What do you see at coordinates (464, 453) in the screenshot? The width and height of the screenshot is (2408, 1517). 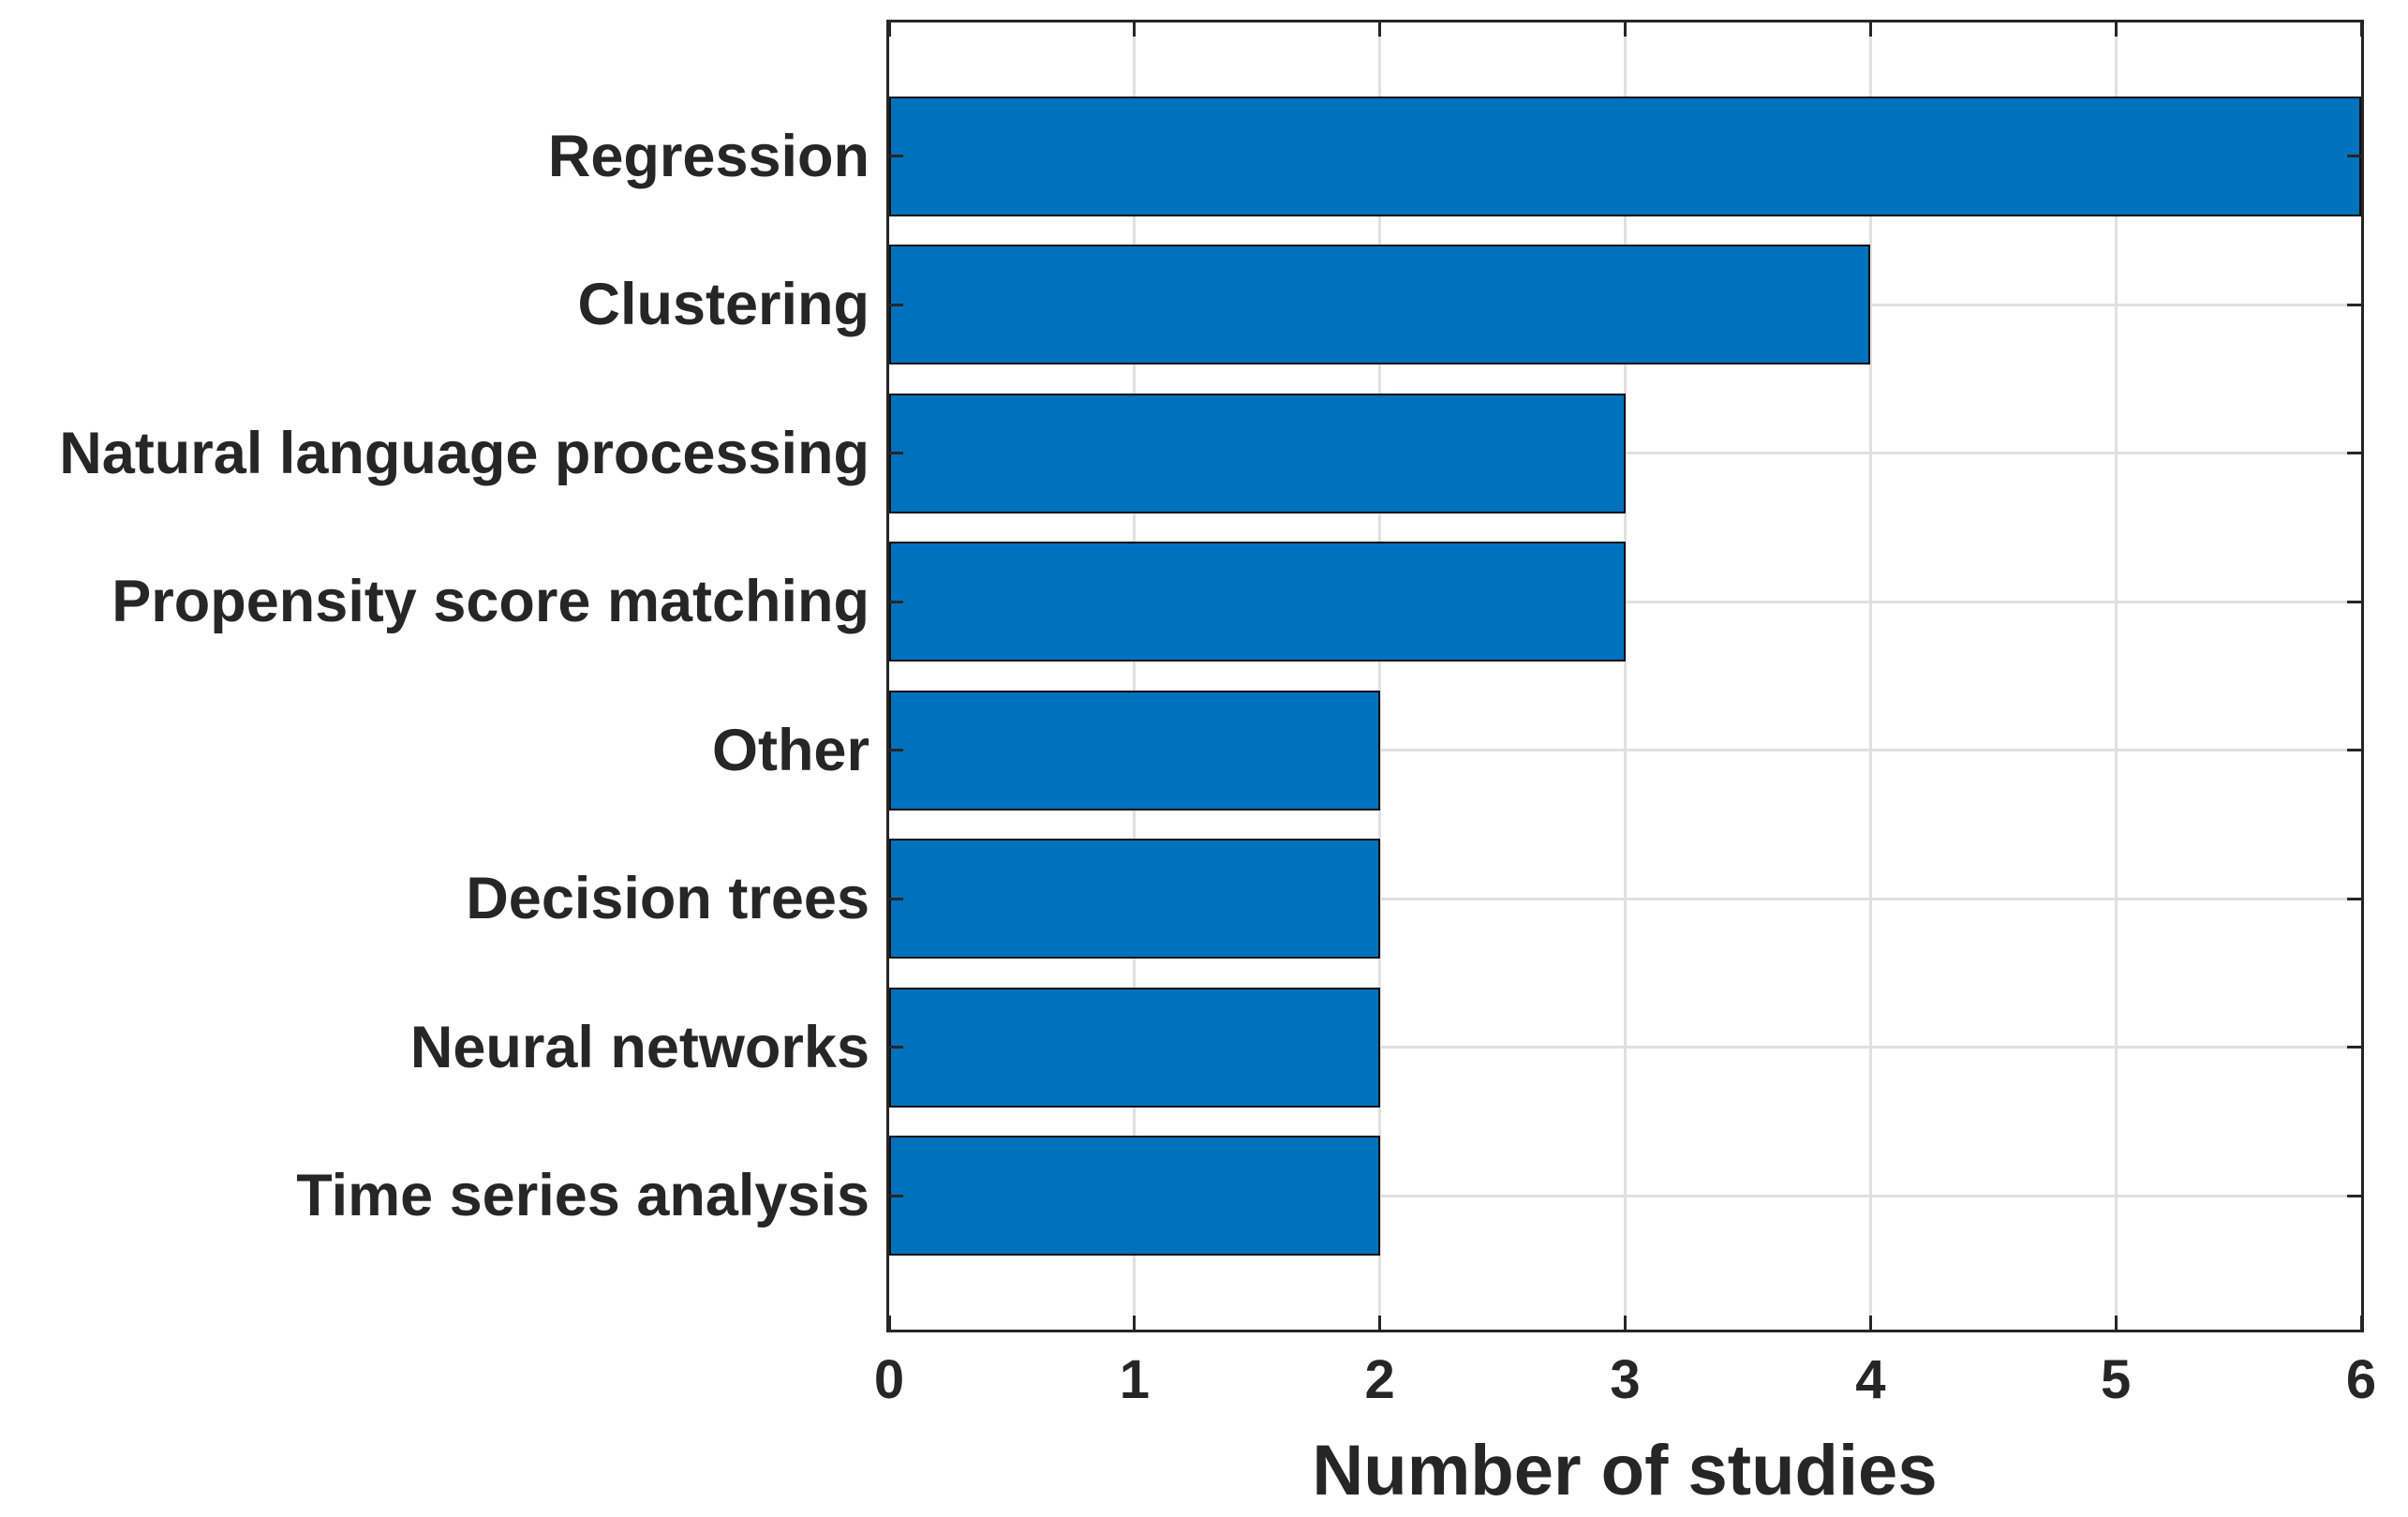 I see `category-label: Natural language processing` at bounding box center [464, 453].